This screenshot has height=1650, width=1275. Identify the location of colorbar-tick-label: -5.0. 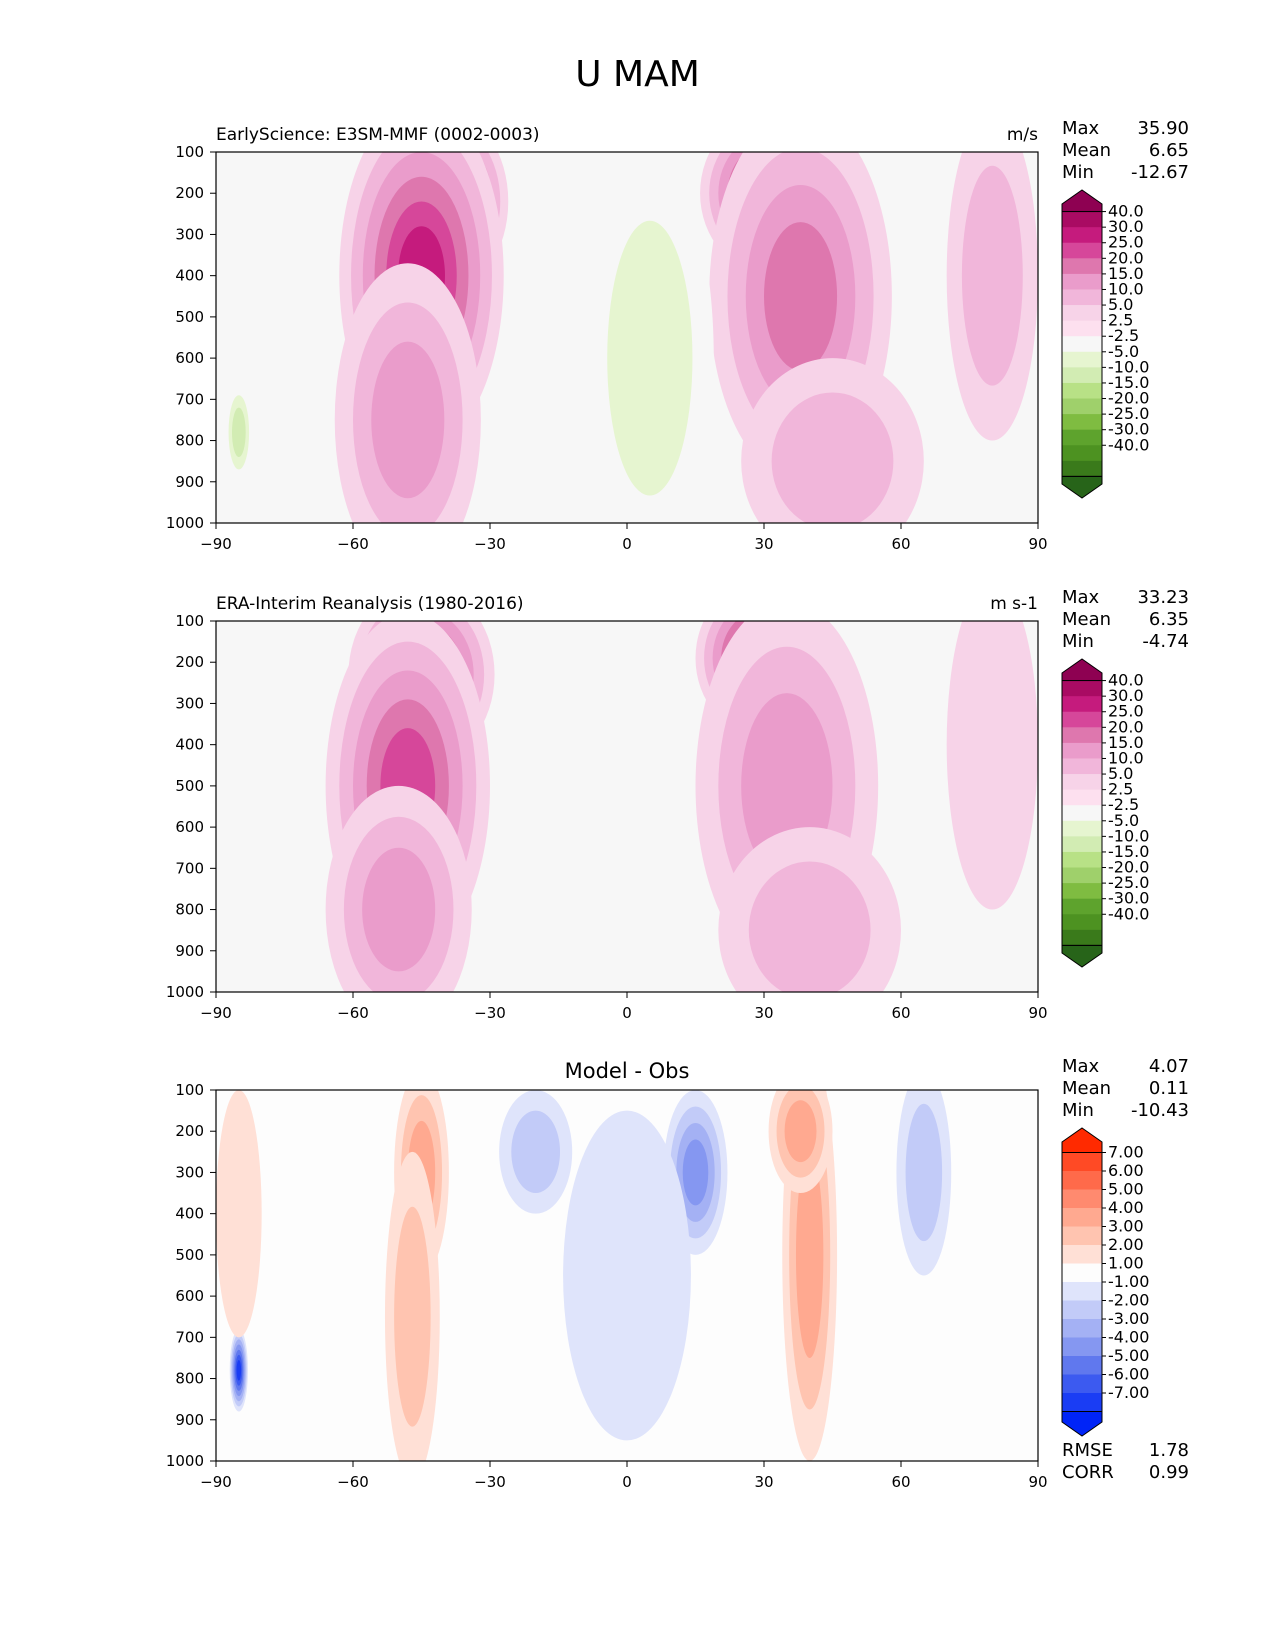
(1123, 351).